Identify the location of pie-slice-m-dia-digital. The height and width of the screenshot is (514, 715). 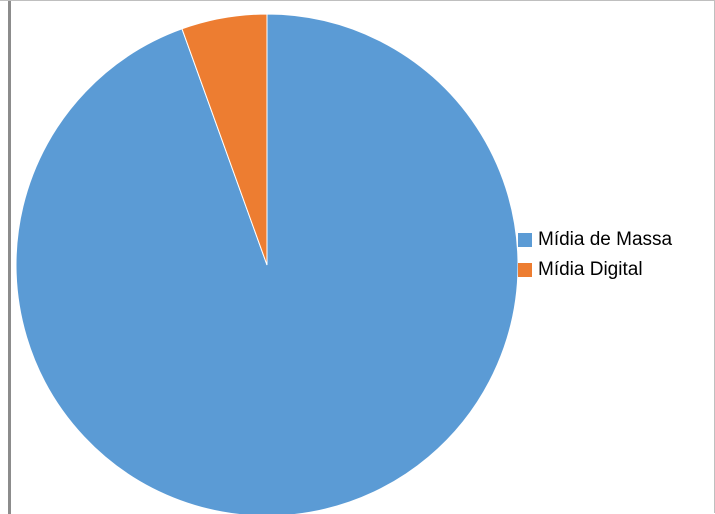
(224, 139).